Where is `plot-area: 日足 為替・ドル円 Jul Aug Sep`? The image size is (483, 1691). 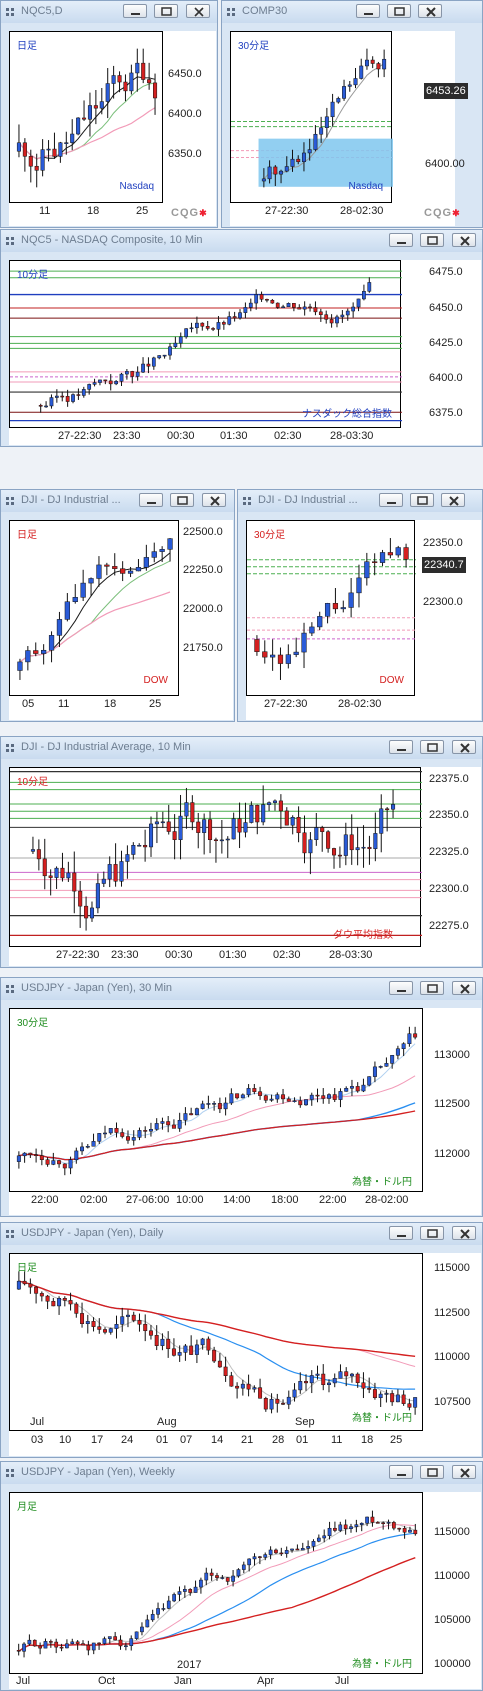 plot-area: 日足 為替・ドル円 Jul Aug Sep is located at coordinates (216, 1342).